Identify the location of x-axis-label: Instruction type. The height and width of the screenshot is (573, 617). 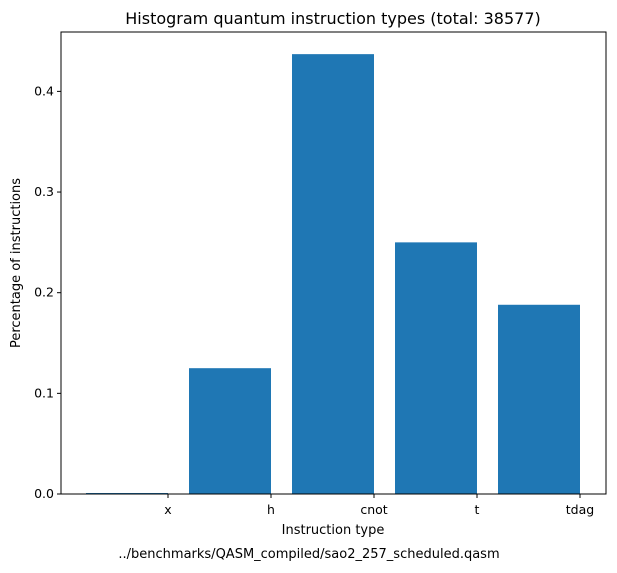
(333, 530).